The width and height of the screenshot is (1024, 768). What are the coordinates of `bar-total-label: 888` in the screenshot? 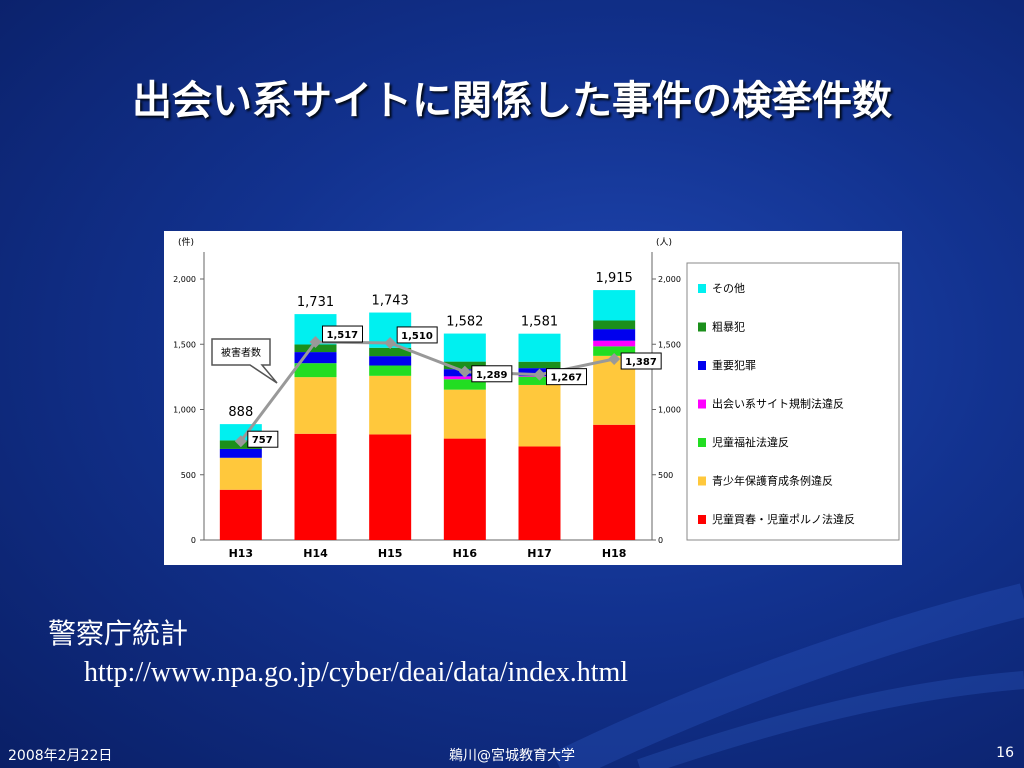 It's located at (240, 412).